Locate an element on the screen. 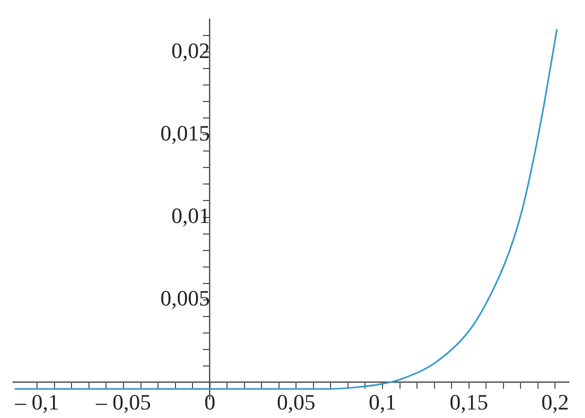  x-tick-label: – 0,05 is located at coordinates (123, 401).